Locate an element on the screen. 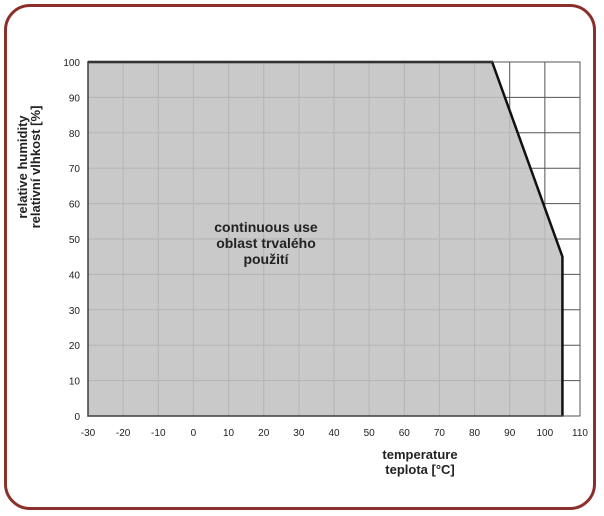 The height and width of the screenshot is (516, 604). y-tick-label: 40 is located at coordinates (75, 275).